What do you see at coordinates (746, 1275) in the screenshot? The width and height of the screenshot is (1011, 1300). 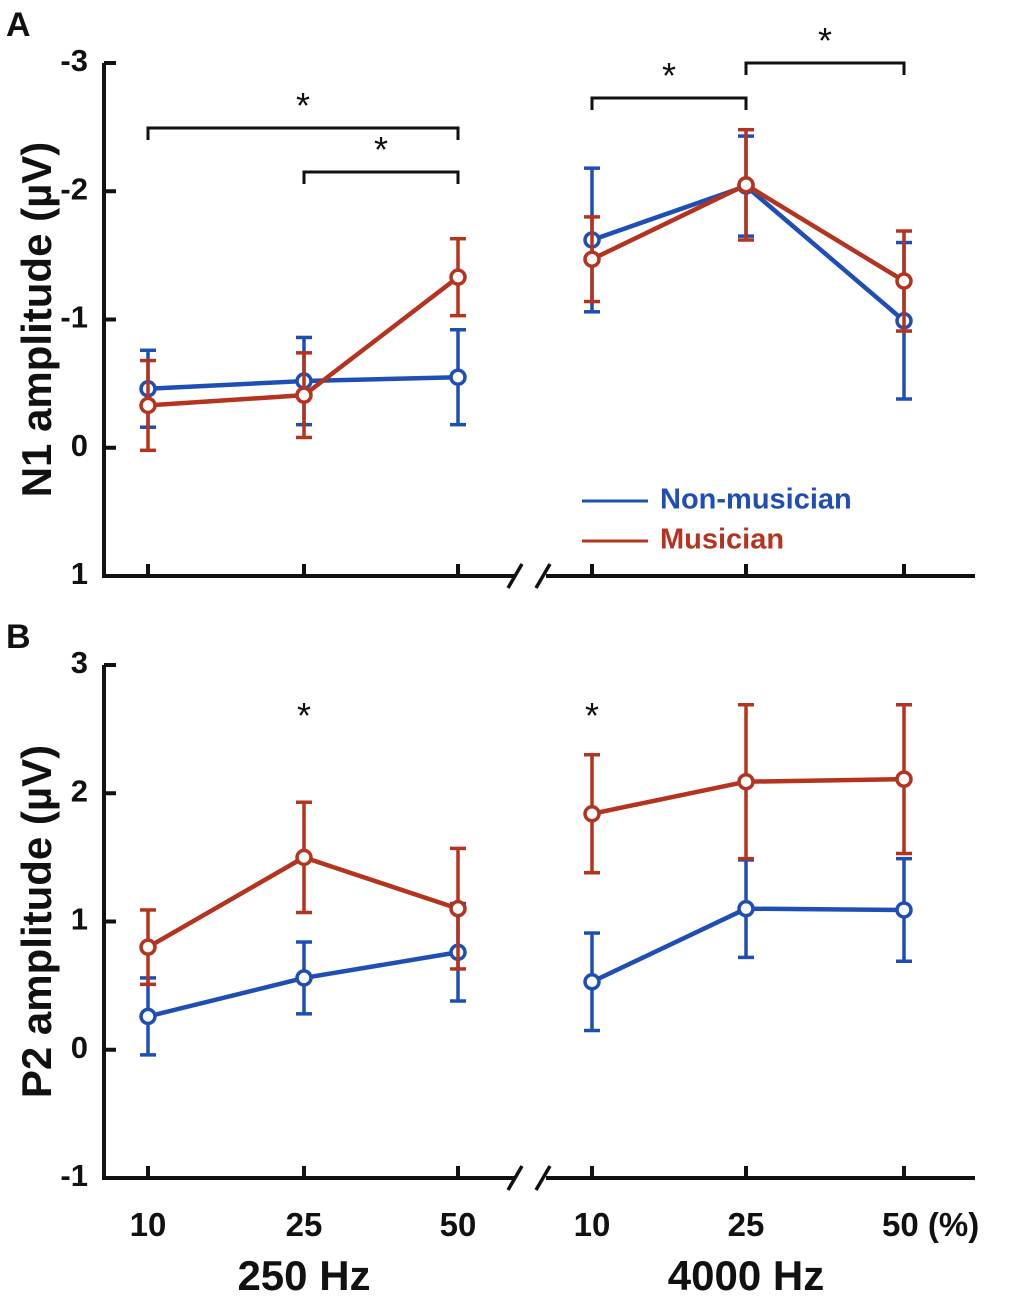 I see `x-group-label: 4000 Hz` at bounding box center [746, 1275].